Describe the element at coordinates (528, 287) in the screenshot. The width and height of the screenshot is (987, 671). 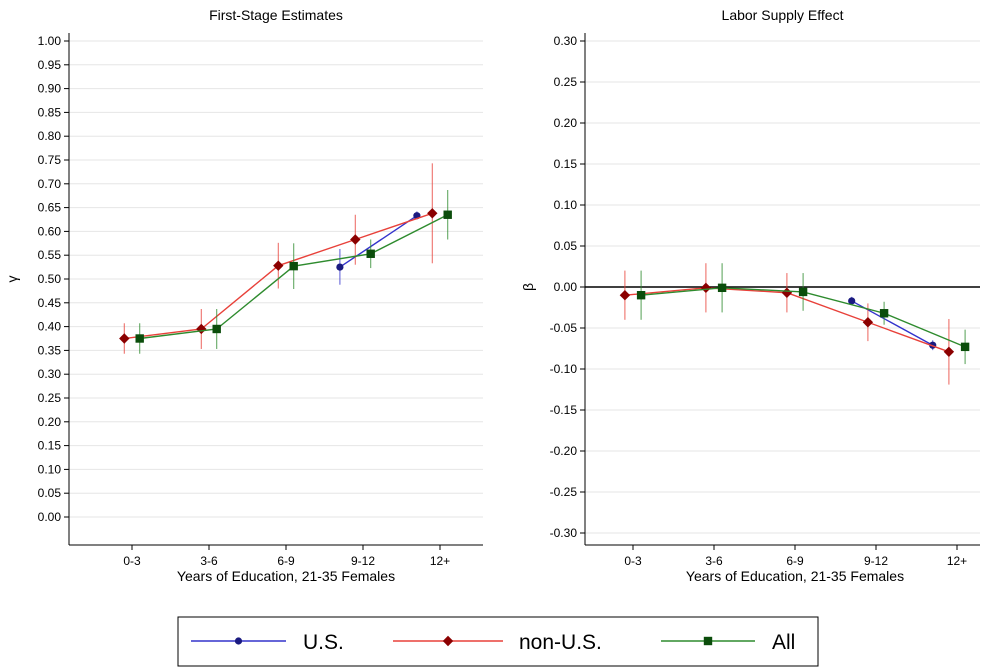
I see `labor-supply-ylabel: β` at that location.